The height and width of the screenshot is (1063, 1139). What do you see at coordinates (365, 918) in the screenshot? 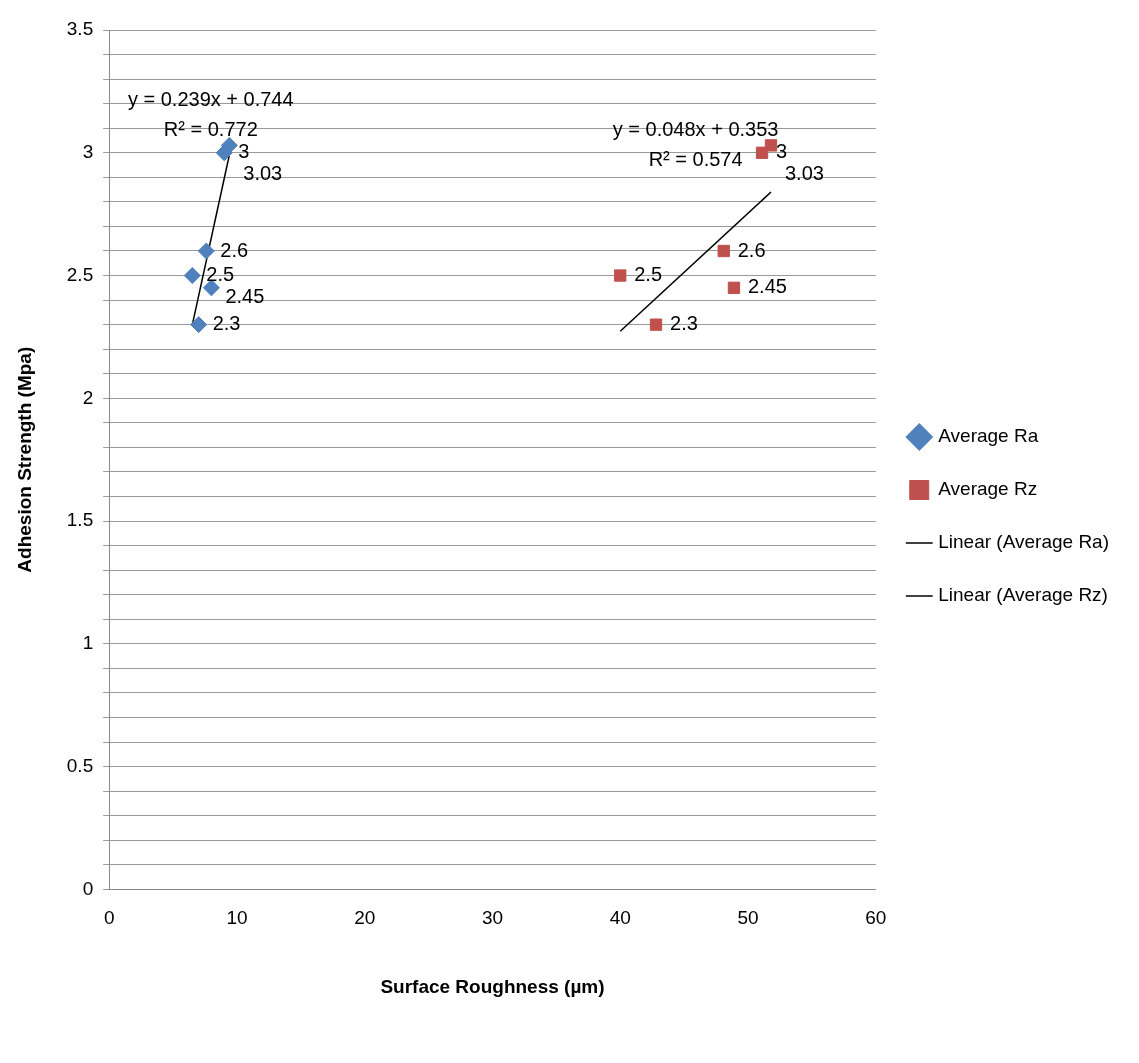
I see `x-tick-label: 20` at bounding box center [365, 918].